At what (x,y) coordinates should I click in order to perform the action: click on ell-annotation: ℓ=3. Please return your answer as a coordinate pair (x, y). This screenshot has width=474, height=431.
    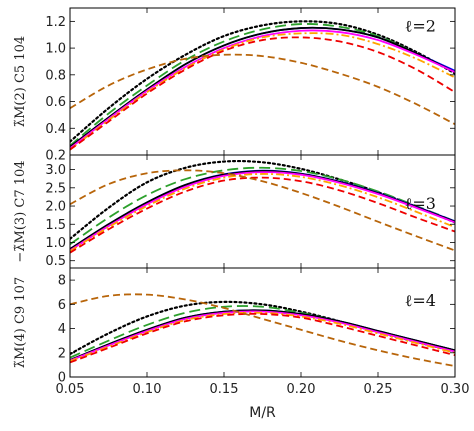
    Looking at the image, I should click on (420, 203).